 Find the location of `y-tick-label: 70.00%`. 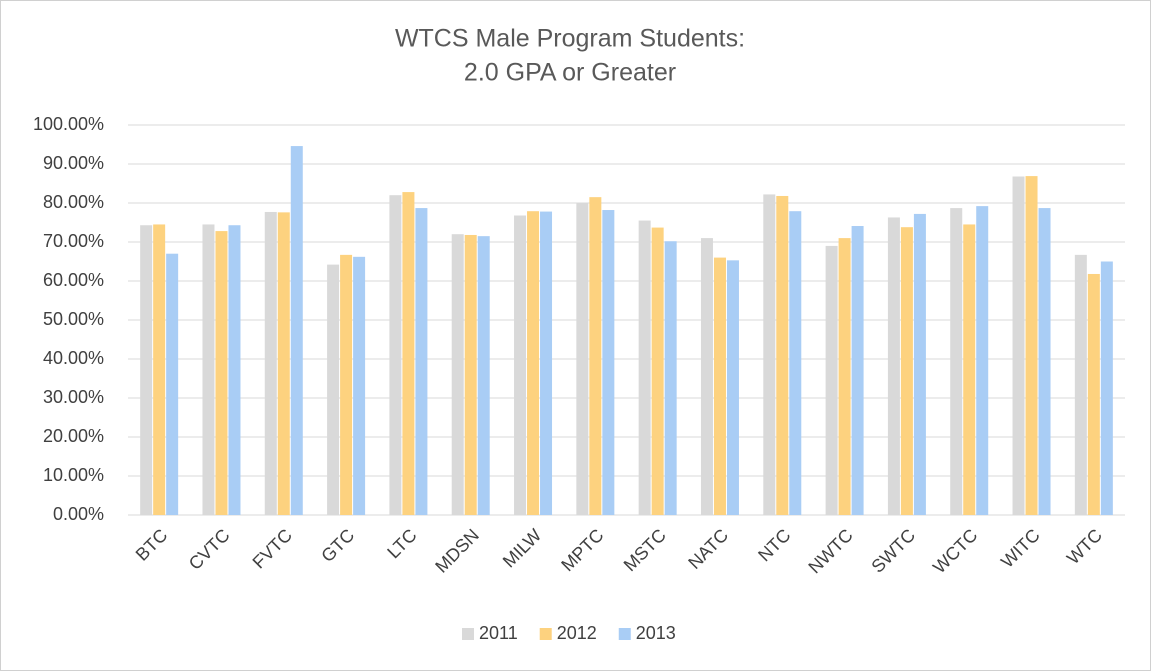

y-tick-label: 70.00% is located at coordinates (73, 241).